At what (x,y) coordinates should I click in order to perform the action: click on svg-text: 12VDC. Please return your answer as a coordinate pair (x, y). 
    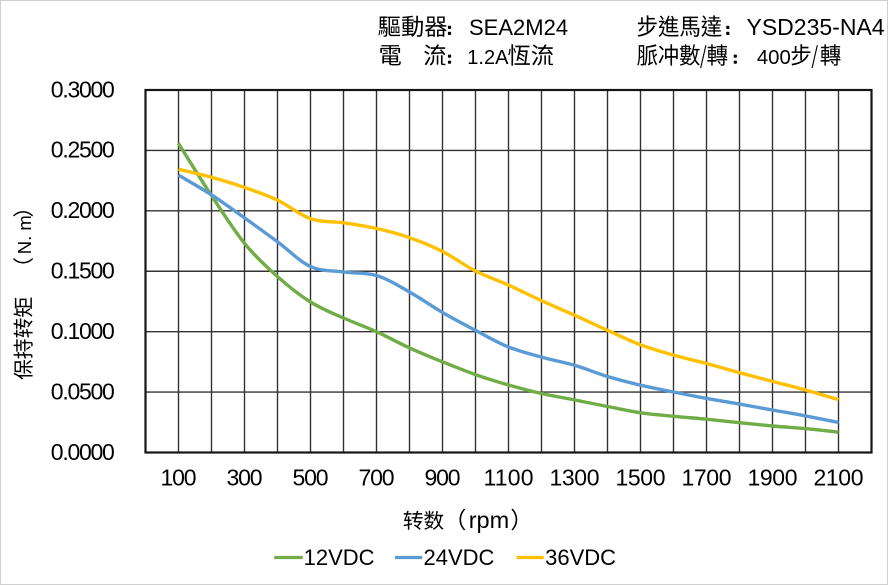
    Looking at the image, I should click on (339, 557).